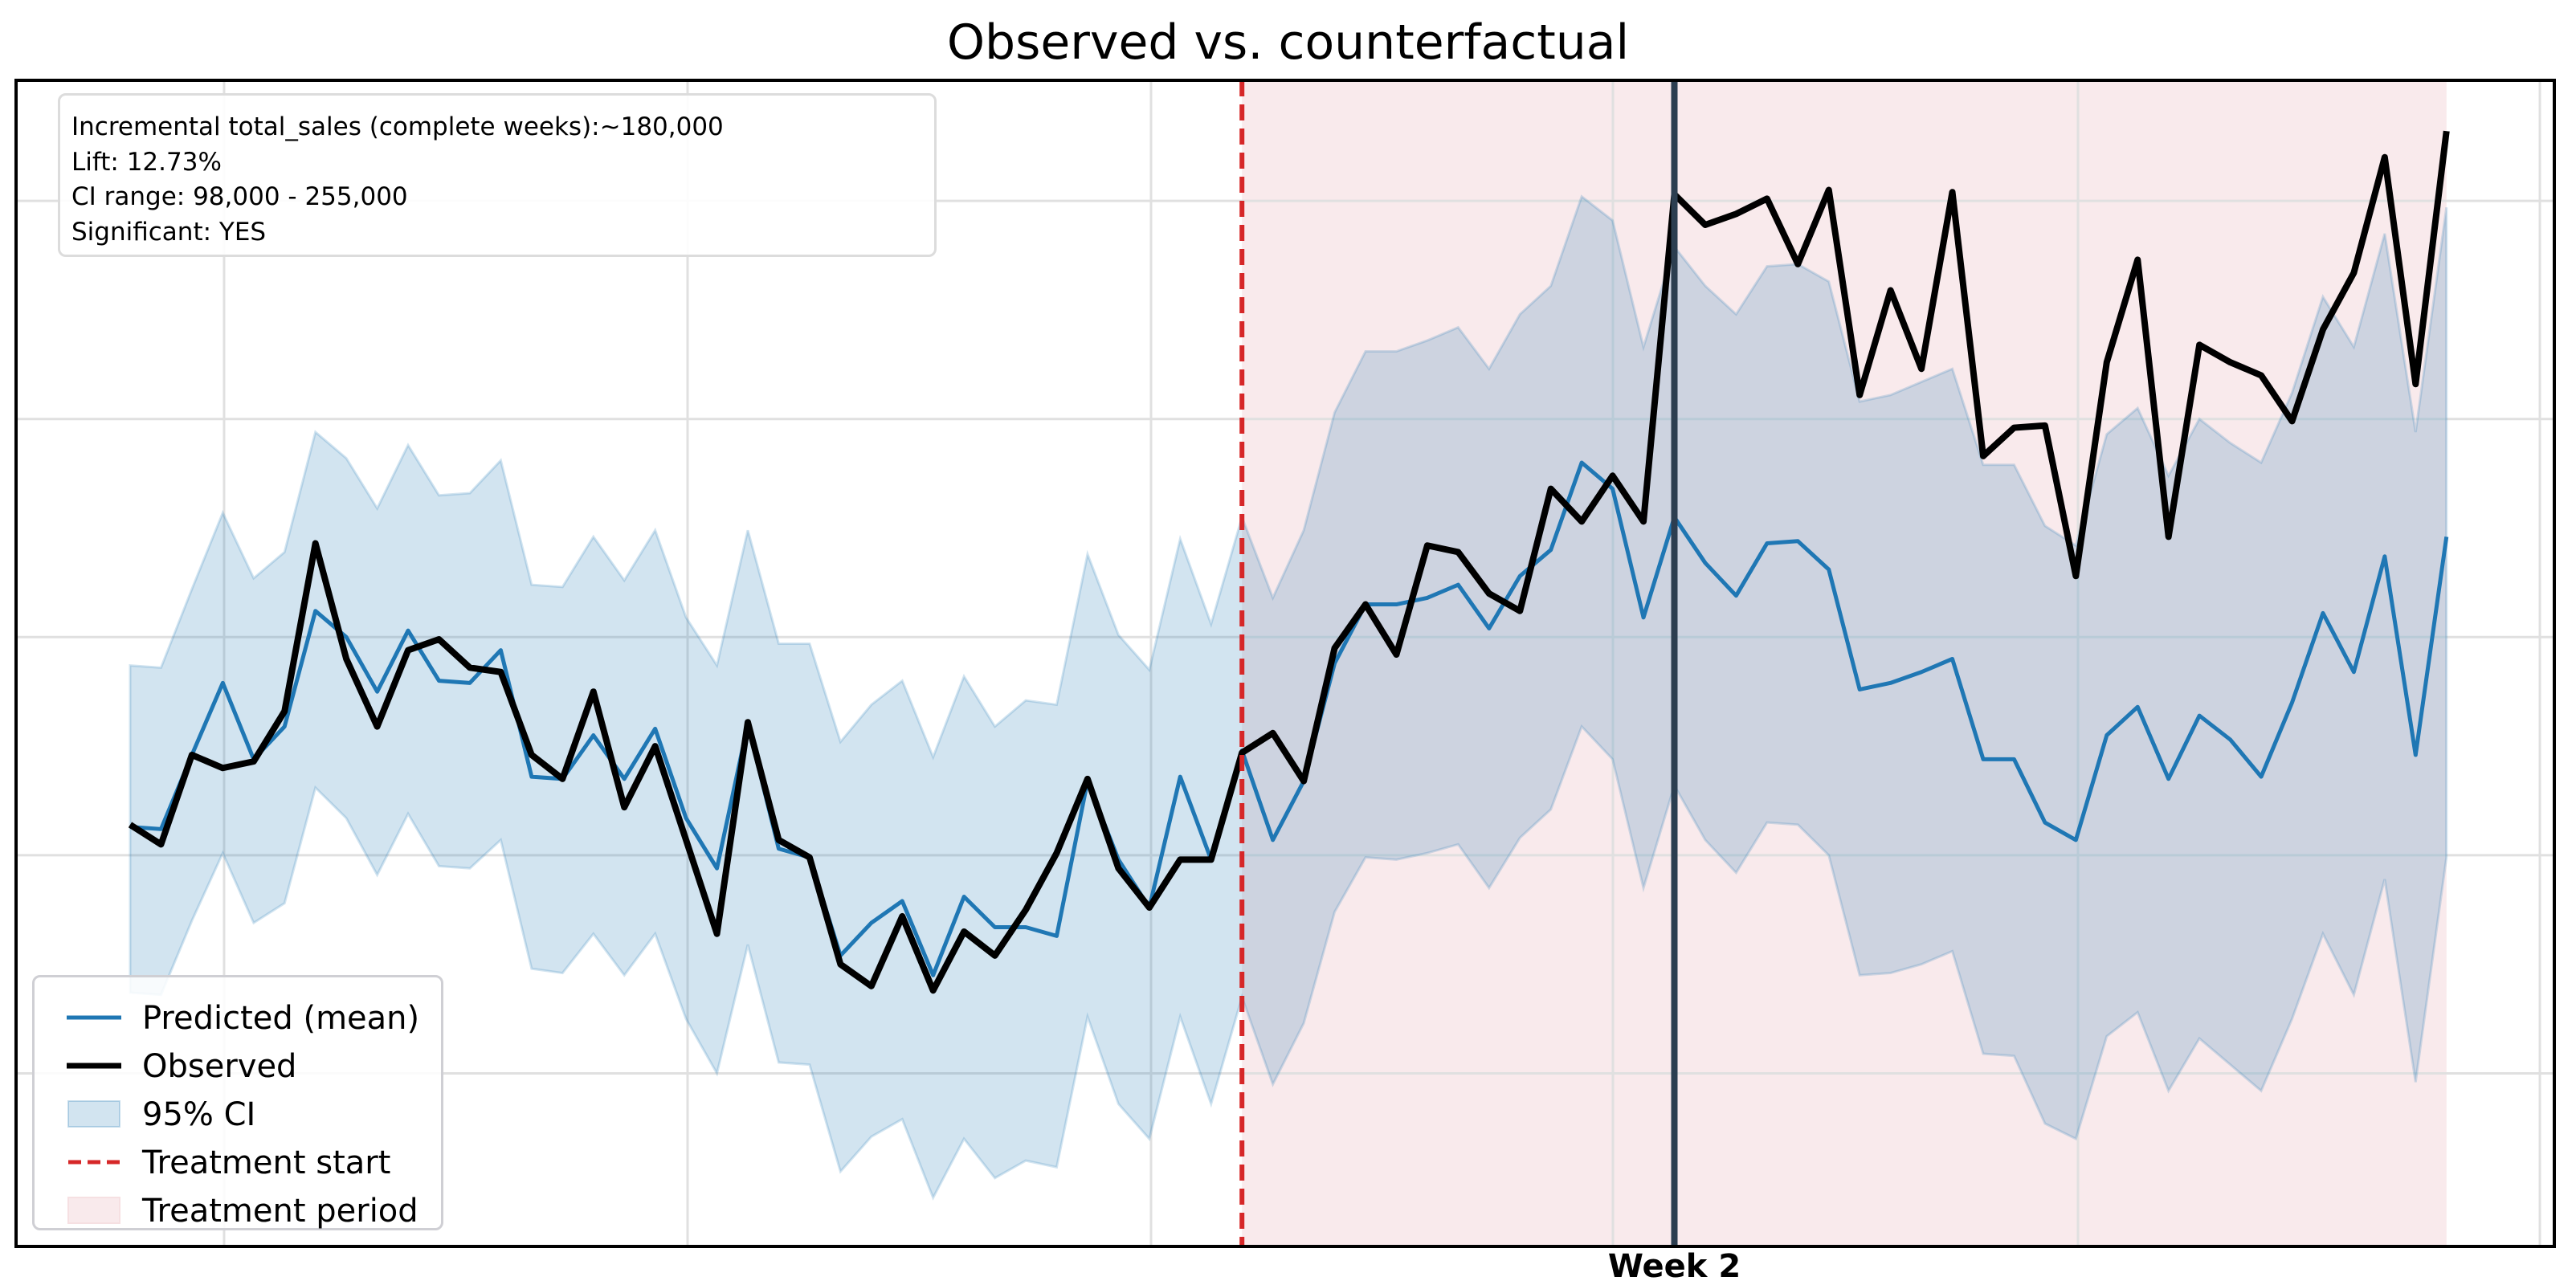 This screenshot has width=2576, height=1285. What do you see at coordinates (93, 1210) in the screenshot?
I see `treatment-patch-swatch-icon` at bounding box center [93, 1210].